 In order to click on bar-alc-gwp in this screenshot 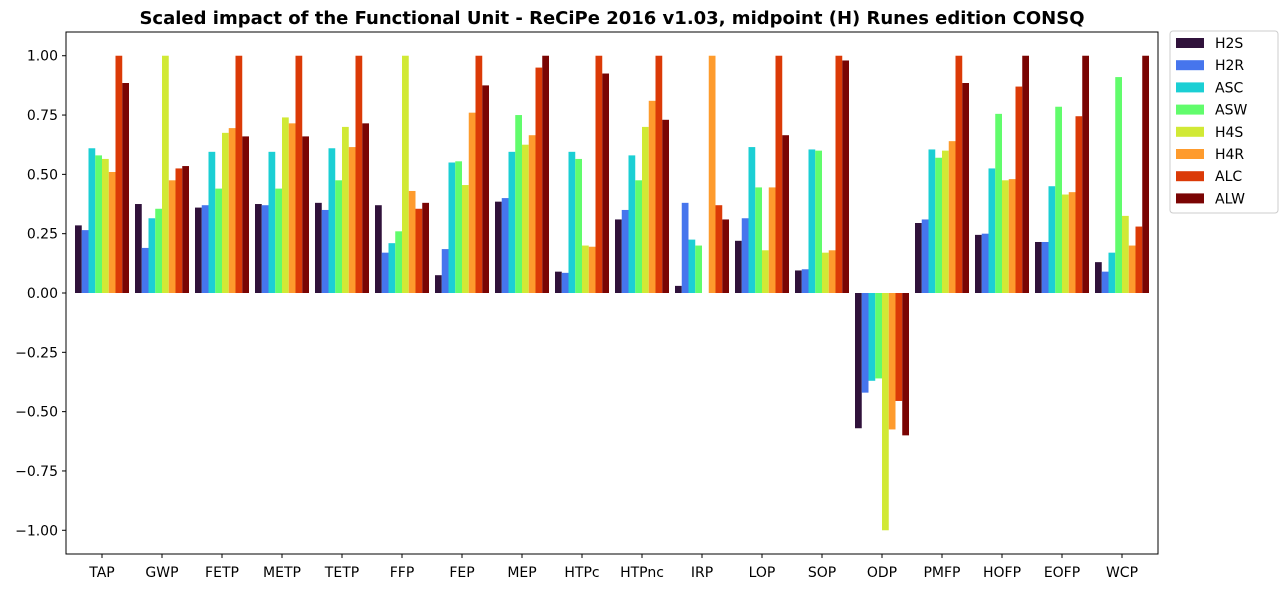, I will do `click(179, 230)`.